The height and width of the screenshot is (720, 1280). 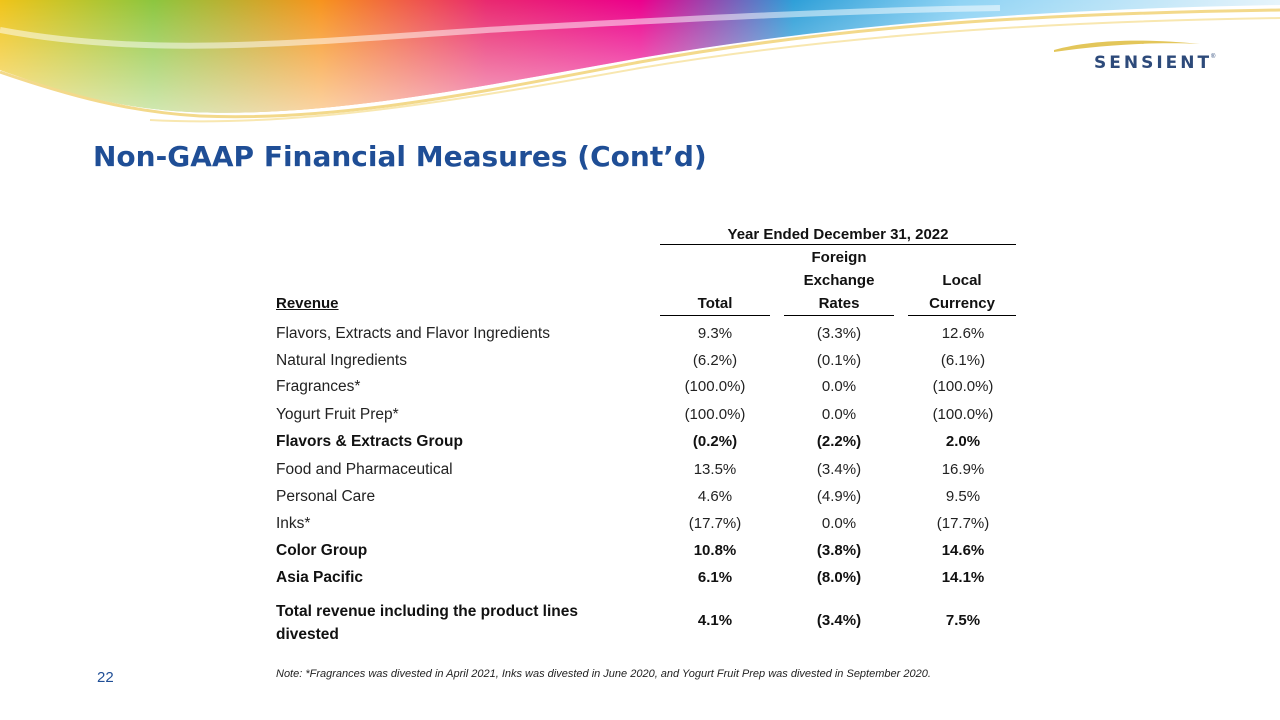 I want to click on local-value: 2.0%, so click(x=963, y=441).